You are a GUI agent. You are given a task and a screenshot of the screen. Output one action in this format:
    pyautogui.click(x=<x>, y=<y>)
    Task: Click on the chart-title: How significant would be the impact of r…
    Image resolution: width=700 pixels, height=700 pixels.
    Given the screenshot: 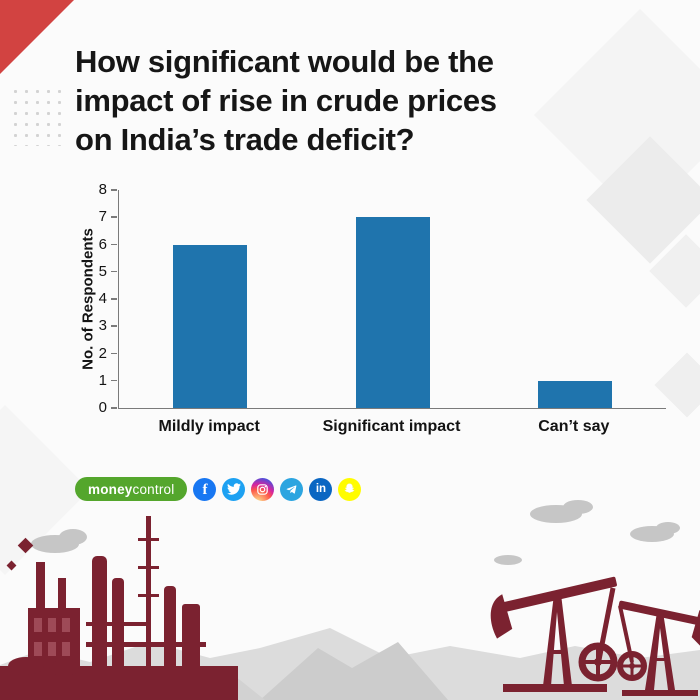 What is the action you would take?
    pyautogui.click(x=286, y=100)
    